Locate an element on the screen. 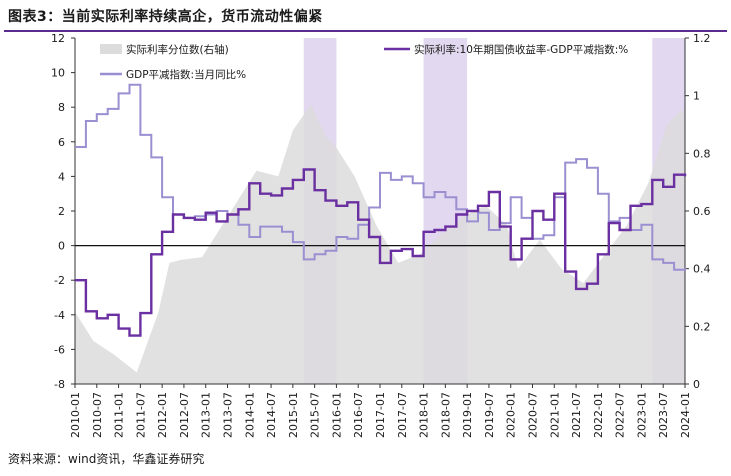 Image resolution: width=731 pixels, height=476 pixels. x-tick-label: 2021-07 is located at coordinates (576, 415).